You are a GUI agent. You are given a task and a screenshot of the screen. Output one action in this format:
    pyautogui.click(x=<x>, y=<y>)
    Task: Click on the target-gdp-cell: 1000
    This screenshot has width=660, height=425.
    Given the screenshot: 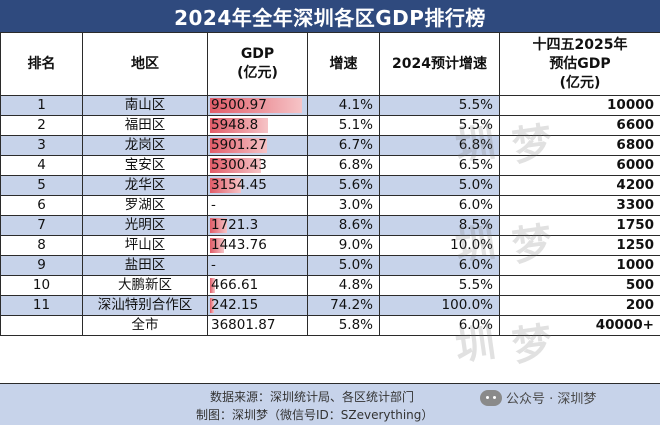 What is the action you would take?
    pyautogui.click(x=580, y=266)
    